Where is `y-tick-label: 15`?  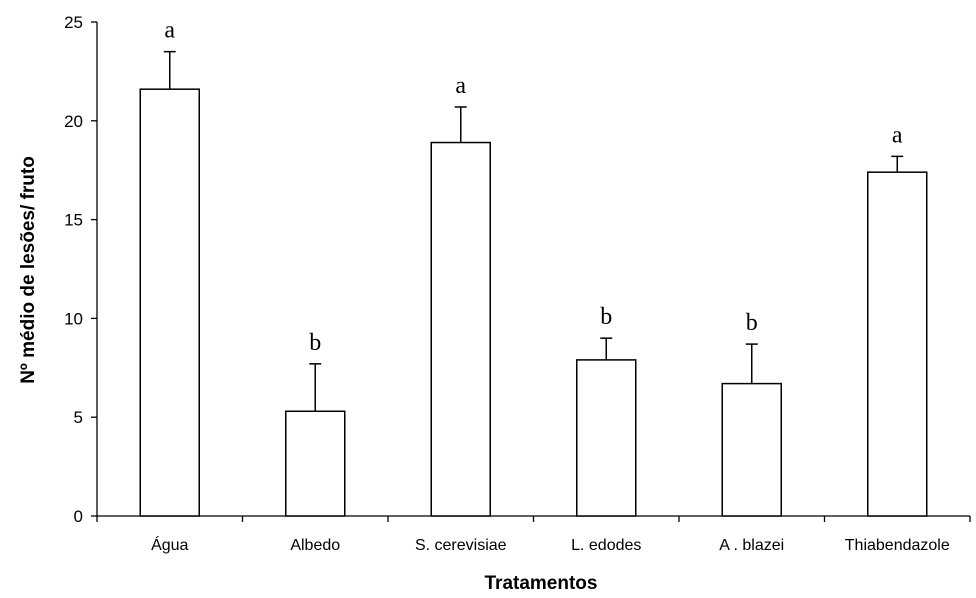 y-tick-label: 15 is located at coordinates (73, 220).